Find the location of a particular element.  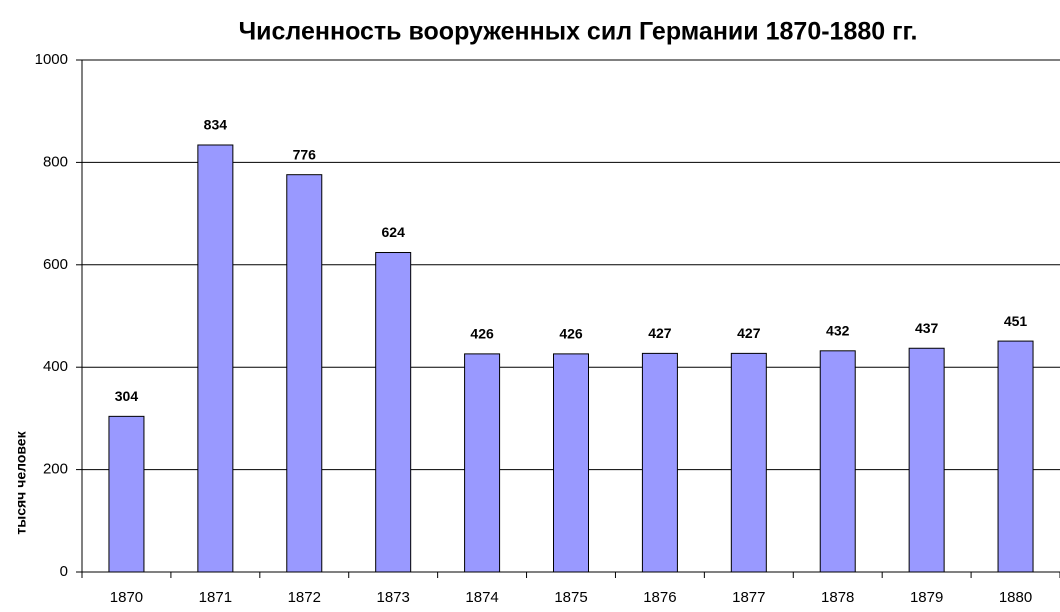

data-label: 624 is located at coordinates (394, 232).